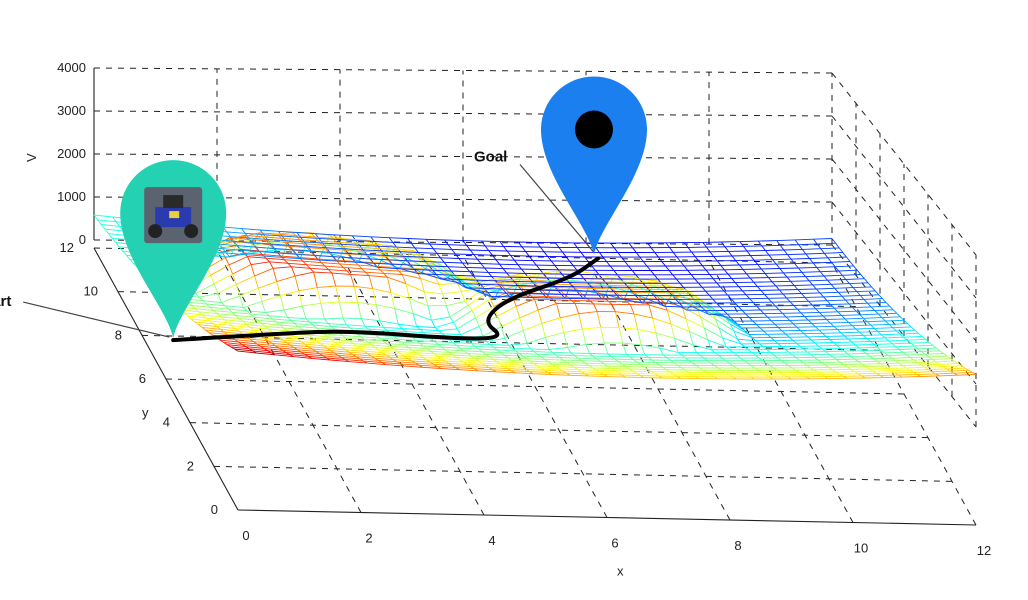 This screenshot has height=600, width=1028. I want to click on grid-line, so click(904, 293).